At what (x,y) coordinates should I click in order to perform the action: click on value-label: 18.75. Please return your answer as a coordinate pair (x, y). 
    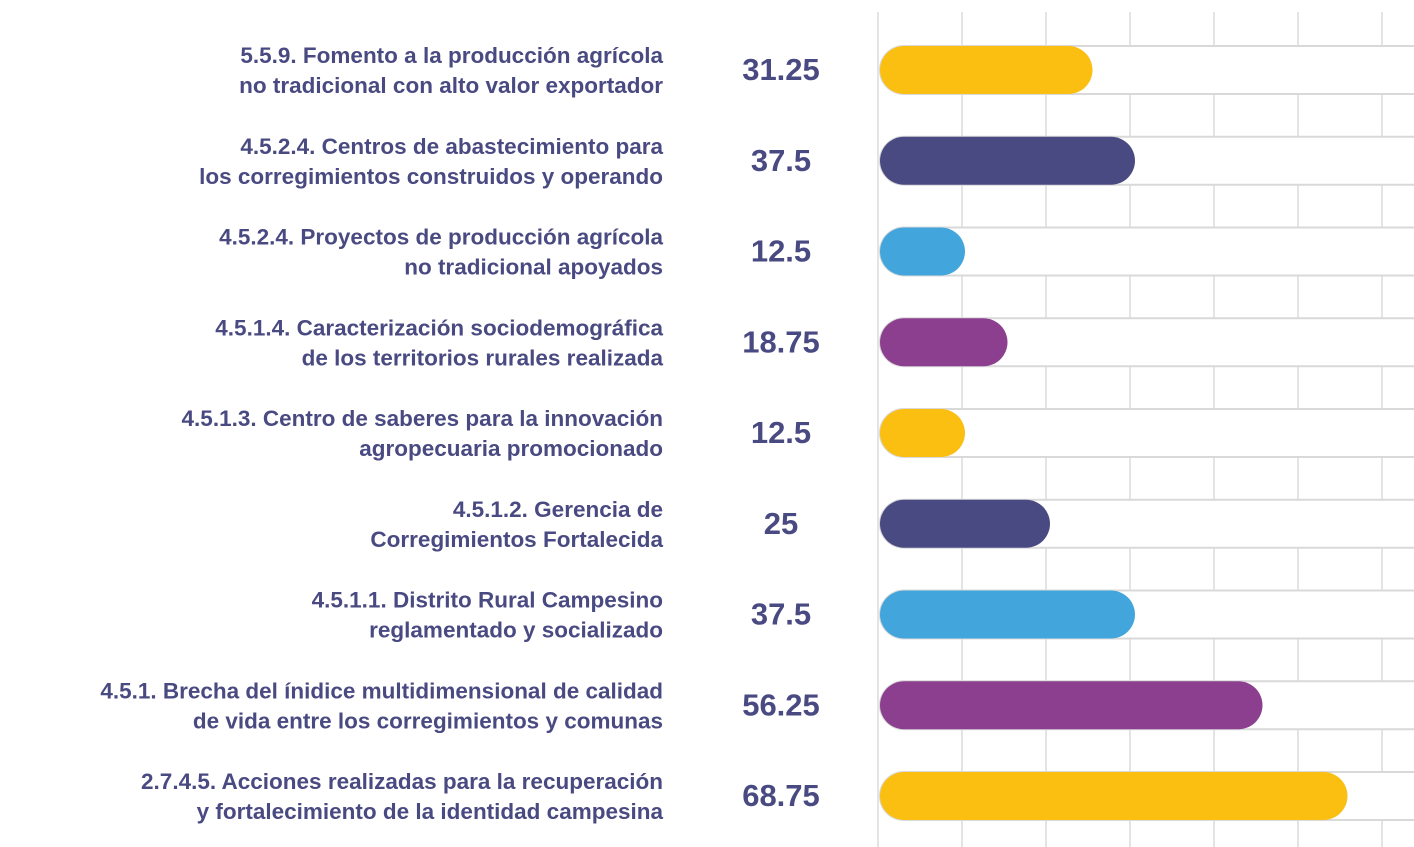
    Looking at the image, I should click on (781, 341).